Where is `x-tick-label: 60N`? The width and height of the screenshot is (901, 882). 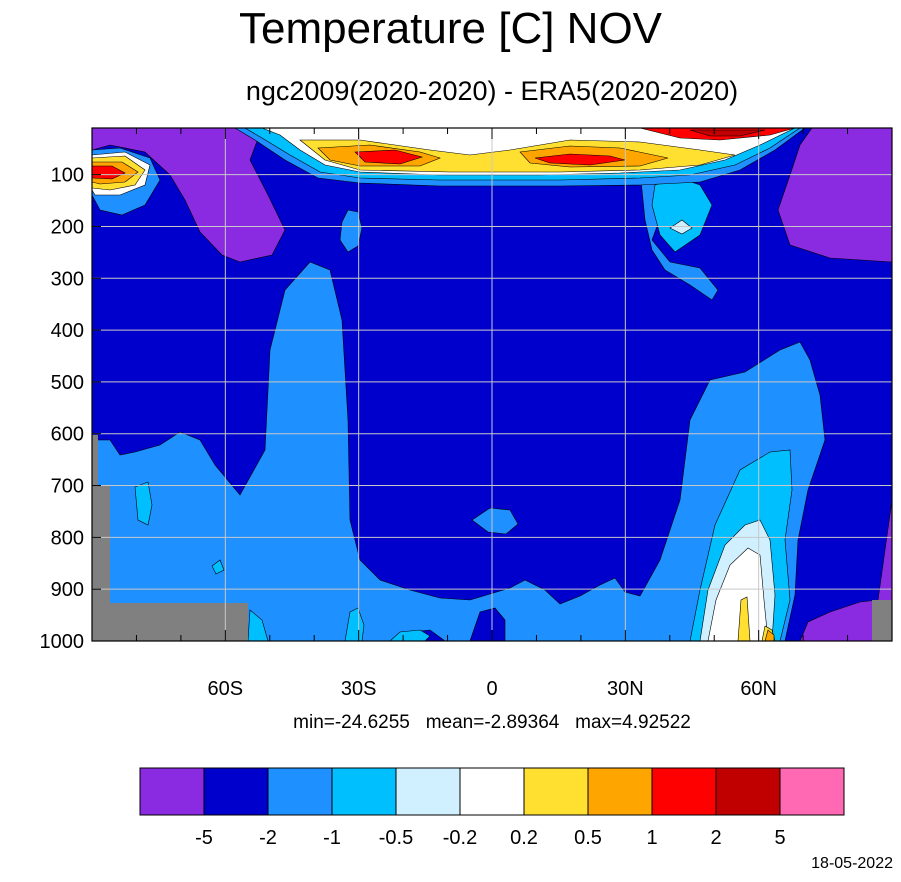
x-tick-label: 60N is located at coordinates (758, 689).